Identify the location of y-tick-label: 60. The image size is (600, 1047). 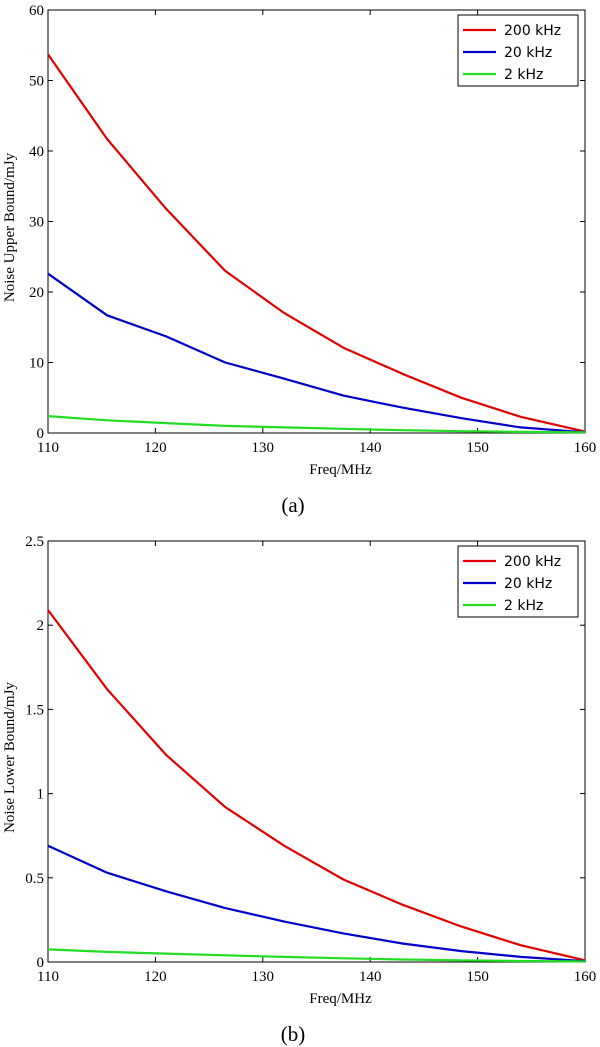
(36, 11).